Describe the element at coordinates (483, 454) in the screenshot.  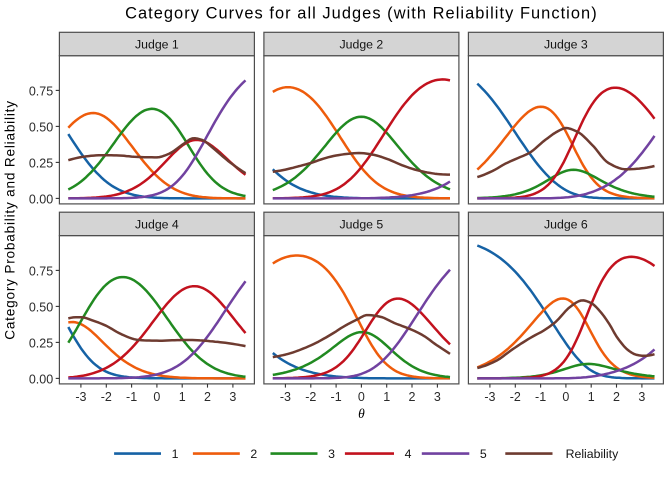
I see `svg-text: 5` at that location.